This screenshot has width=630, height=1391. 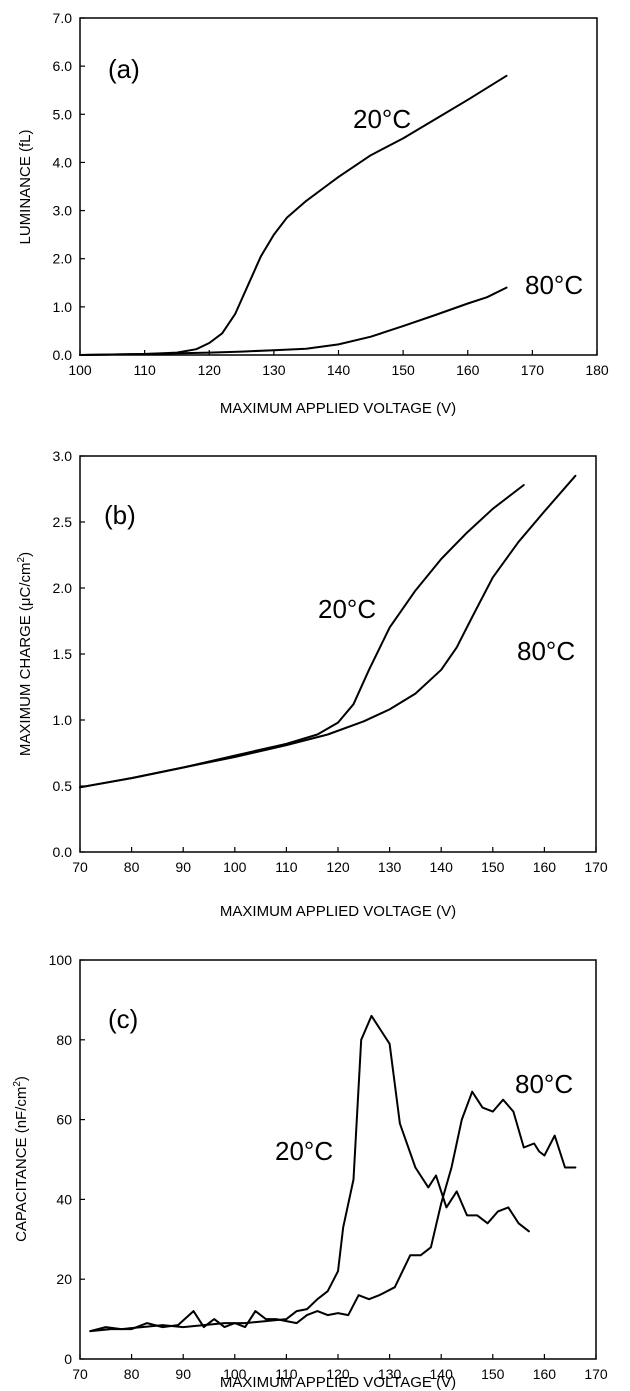 I want to click on y-tick-label: 20, so click(x=64, y=1279).